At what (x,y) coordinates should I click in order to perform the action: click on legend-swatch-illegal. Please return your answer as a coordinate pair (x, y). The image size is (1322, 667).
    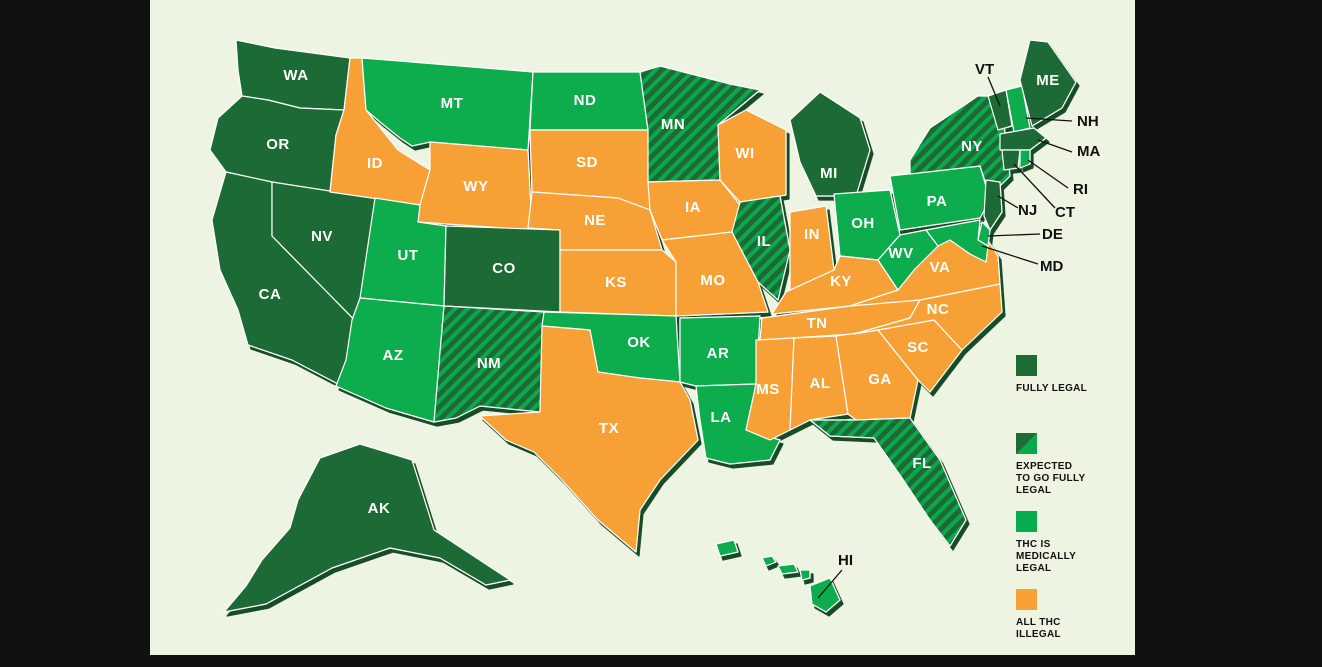
    Looking at the image, I should click on (1026, 599).